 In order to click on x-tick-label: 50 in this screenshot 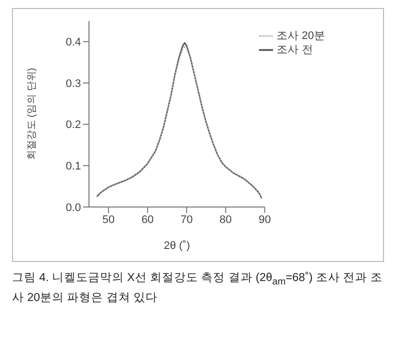, I will do `click(108, 220)`.